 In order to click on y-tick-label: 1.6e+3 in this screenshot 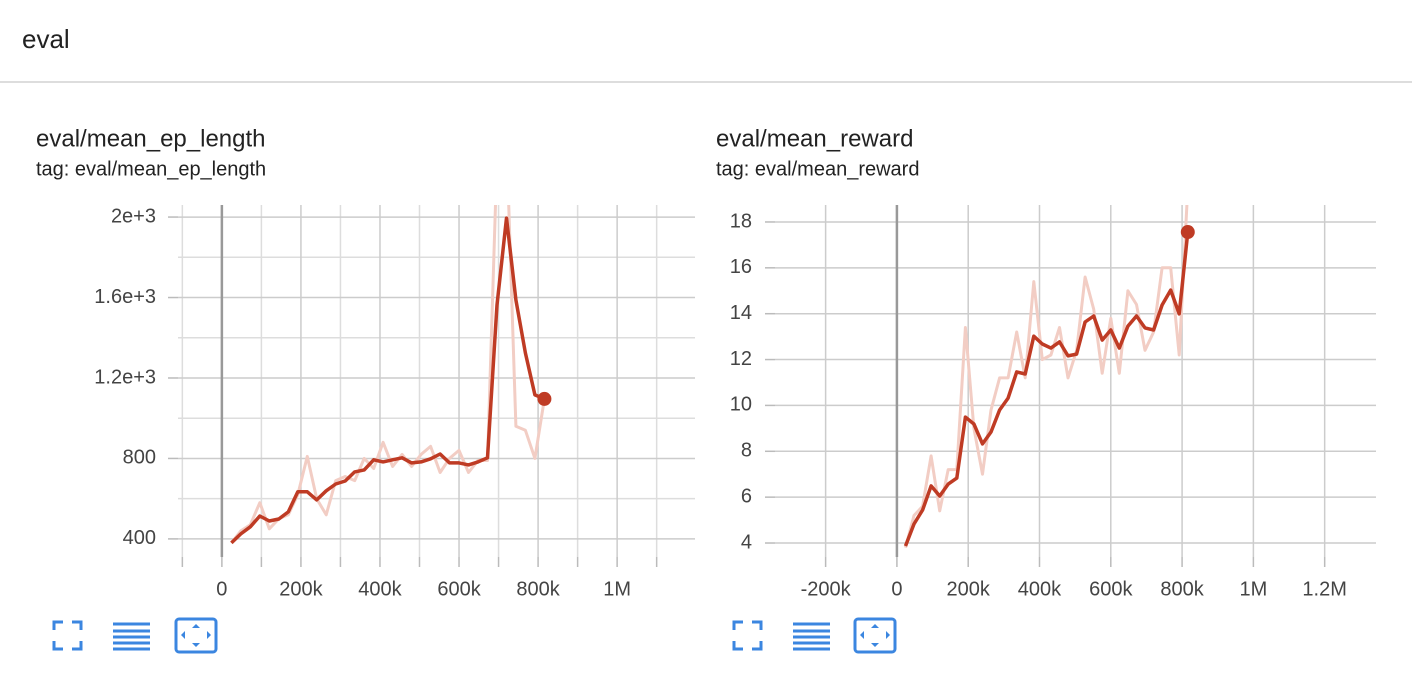, I will do `click(125, 297)`.